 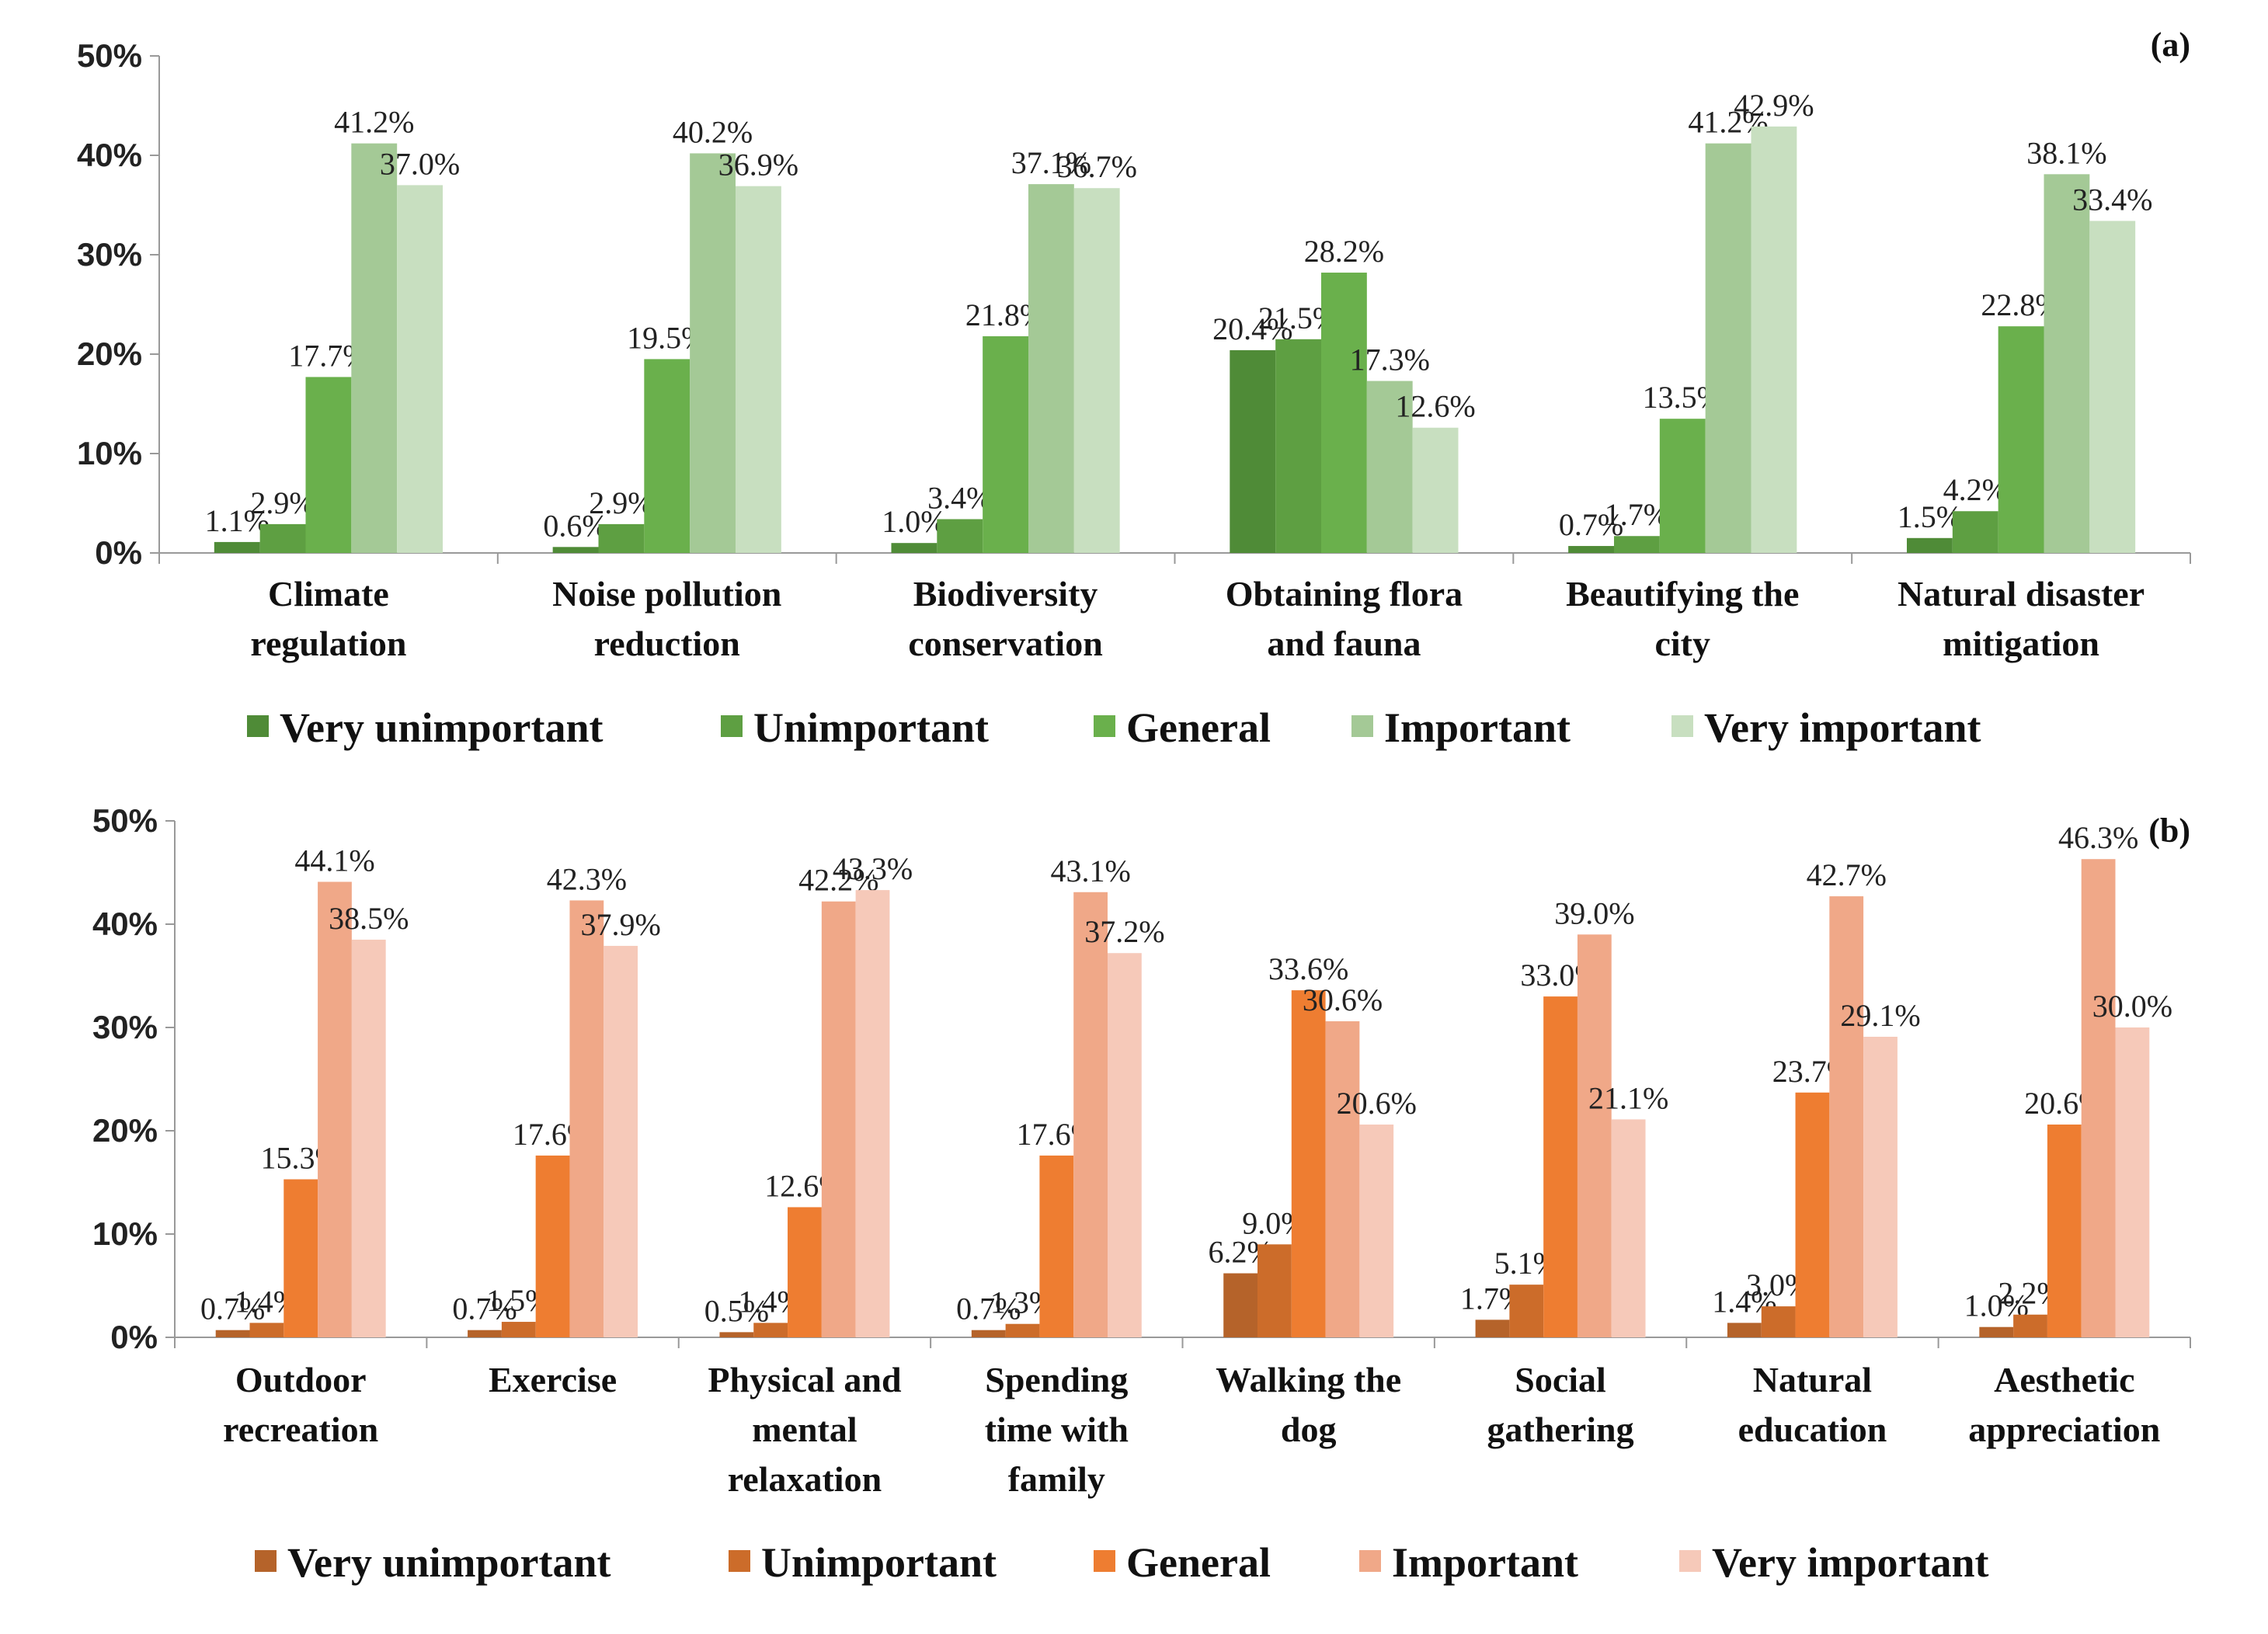 I want to click on data-label-important-6: 39.0%, so click(x=1594, y=913).